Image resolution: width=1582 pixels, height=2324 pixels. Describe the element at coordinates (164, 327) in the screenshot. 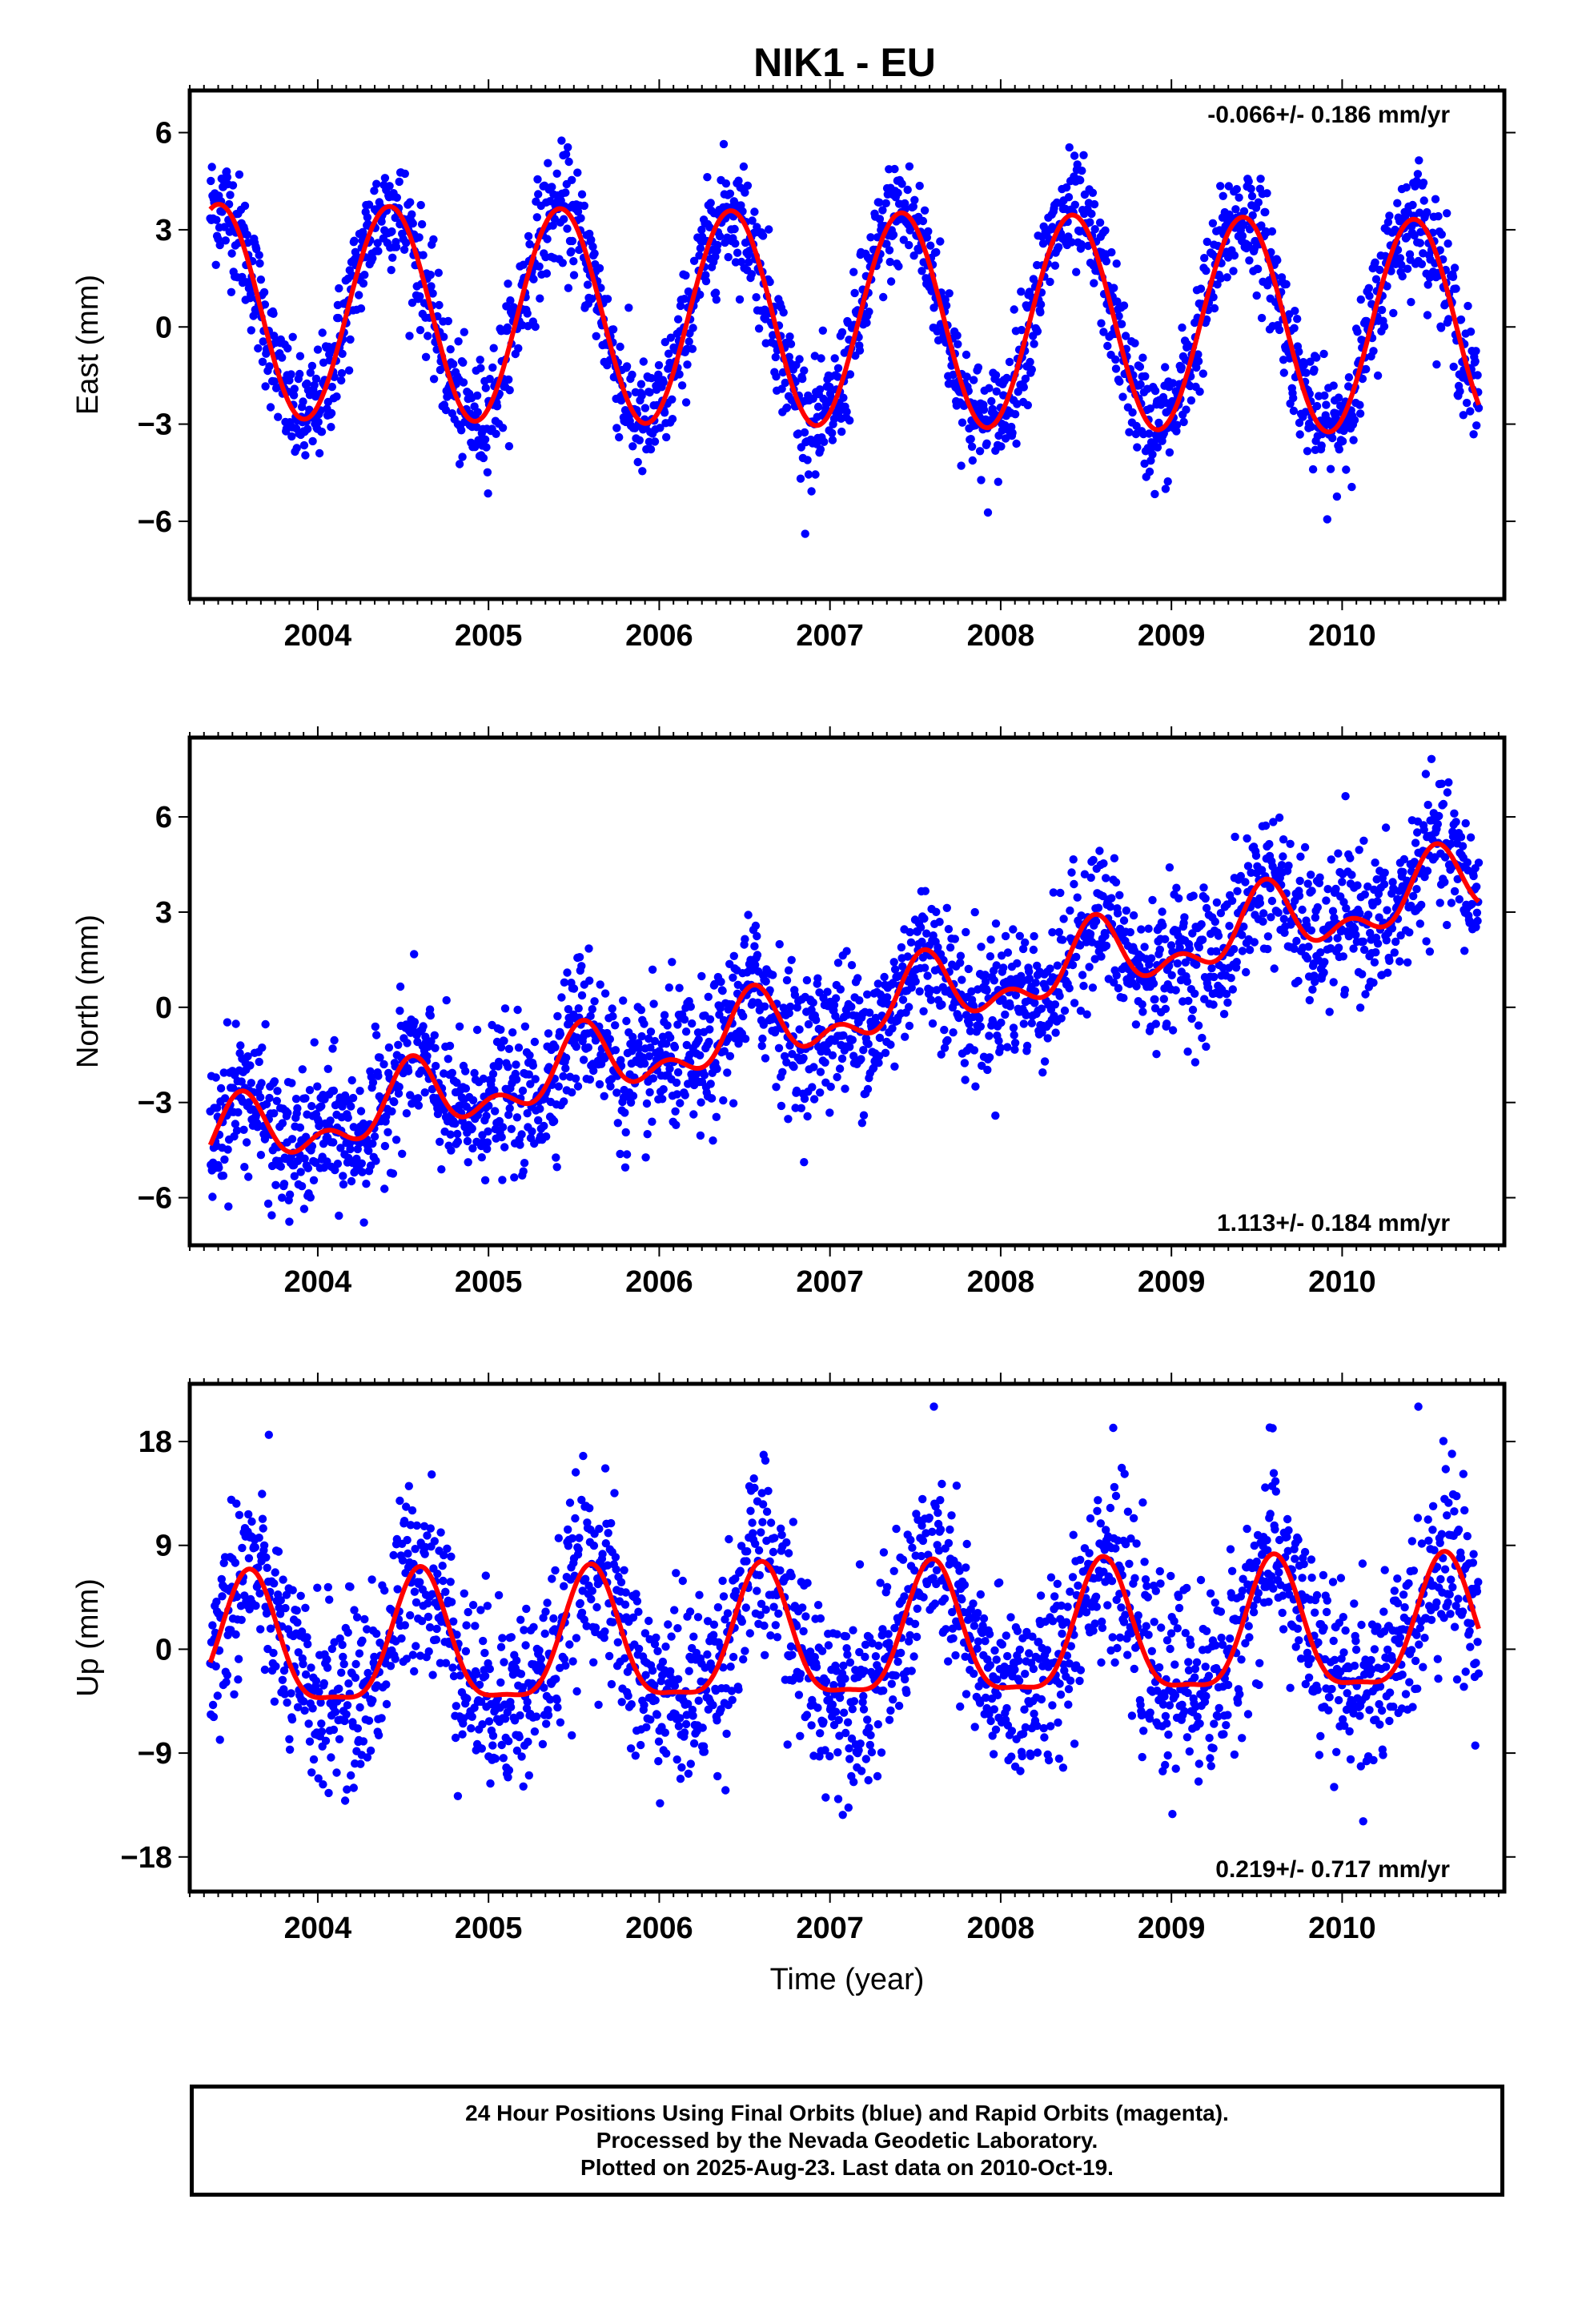

I see `y-tick-label: 0` at that location.